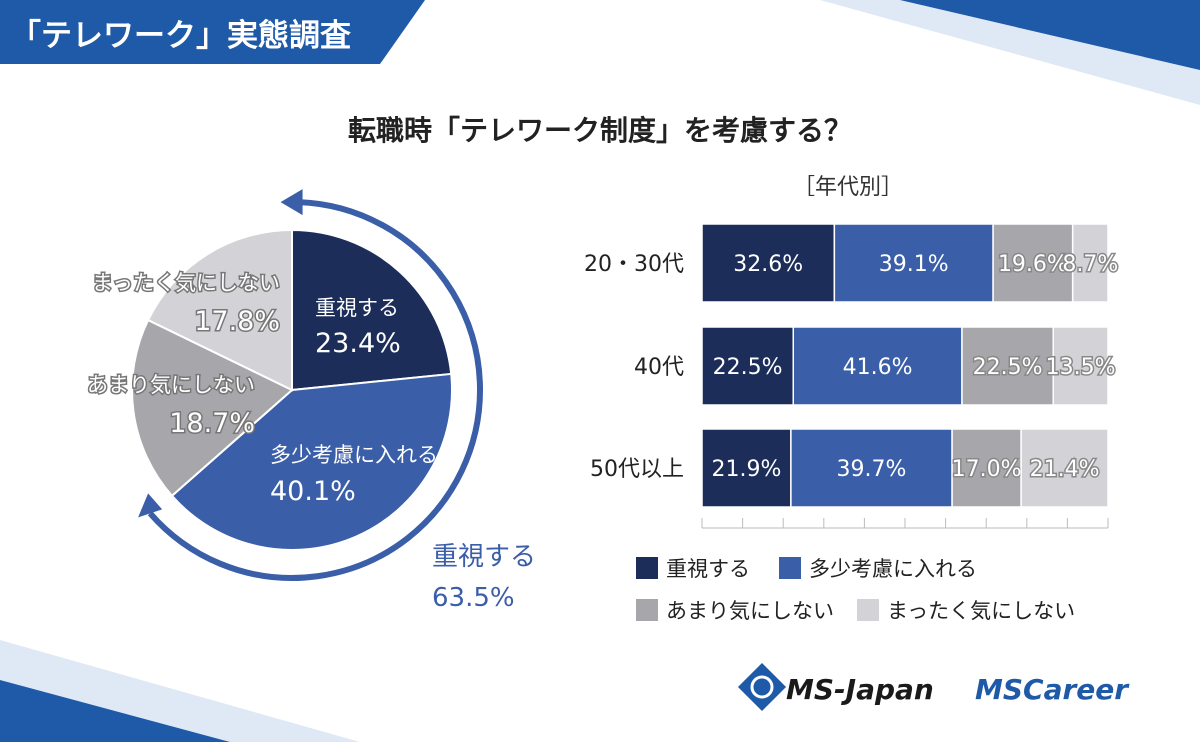 Image resolution: width=1200 pixels, height=742 pixels. What do you see at coordinates (150, 505) in the screenshot?
I see `arc-arrowhead-end-icon` at bounding box center [150, 505].